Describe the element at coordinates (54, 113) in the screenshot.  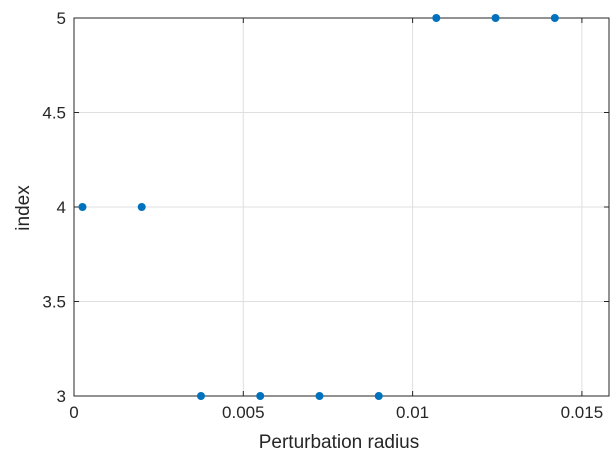
I see `y-tick-label: 4.5` at that location.